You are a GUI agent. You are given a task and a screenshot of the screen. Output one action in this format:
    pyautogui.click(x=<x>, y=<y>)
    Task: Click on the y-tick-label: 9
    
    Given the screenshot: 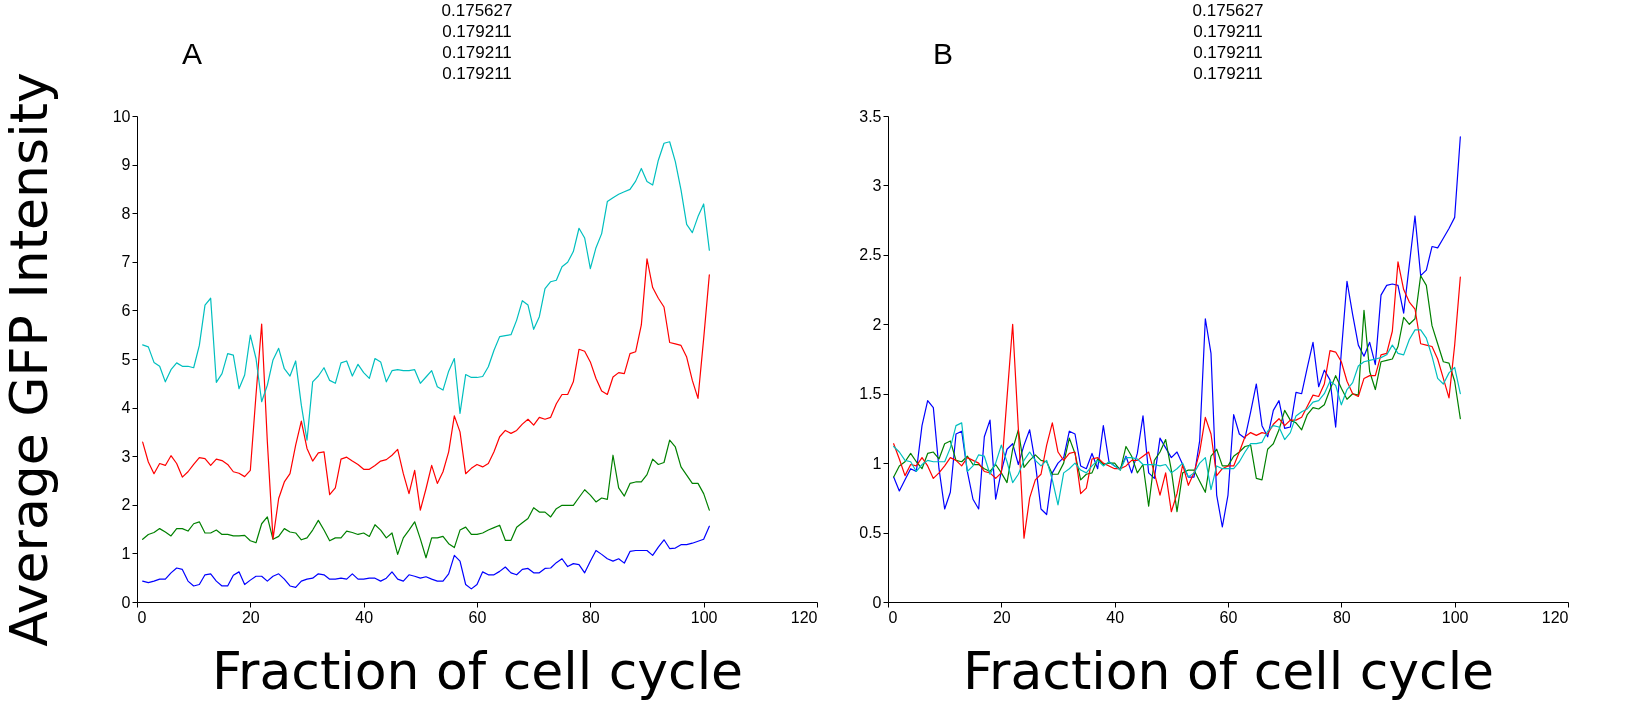 What is the action you would take?
    pyautogui.click(x=126, y=165)
    